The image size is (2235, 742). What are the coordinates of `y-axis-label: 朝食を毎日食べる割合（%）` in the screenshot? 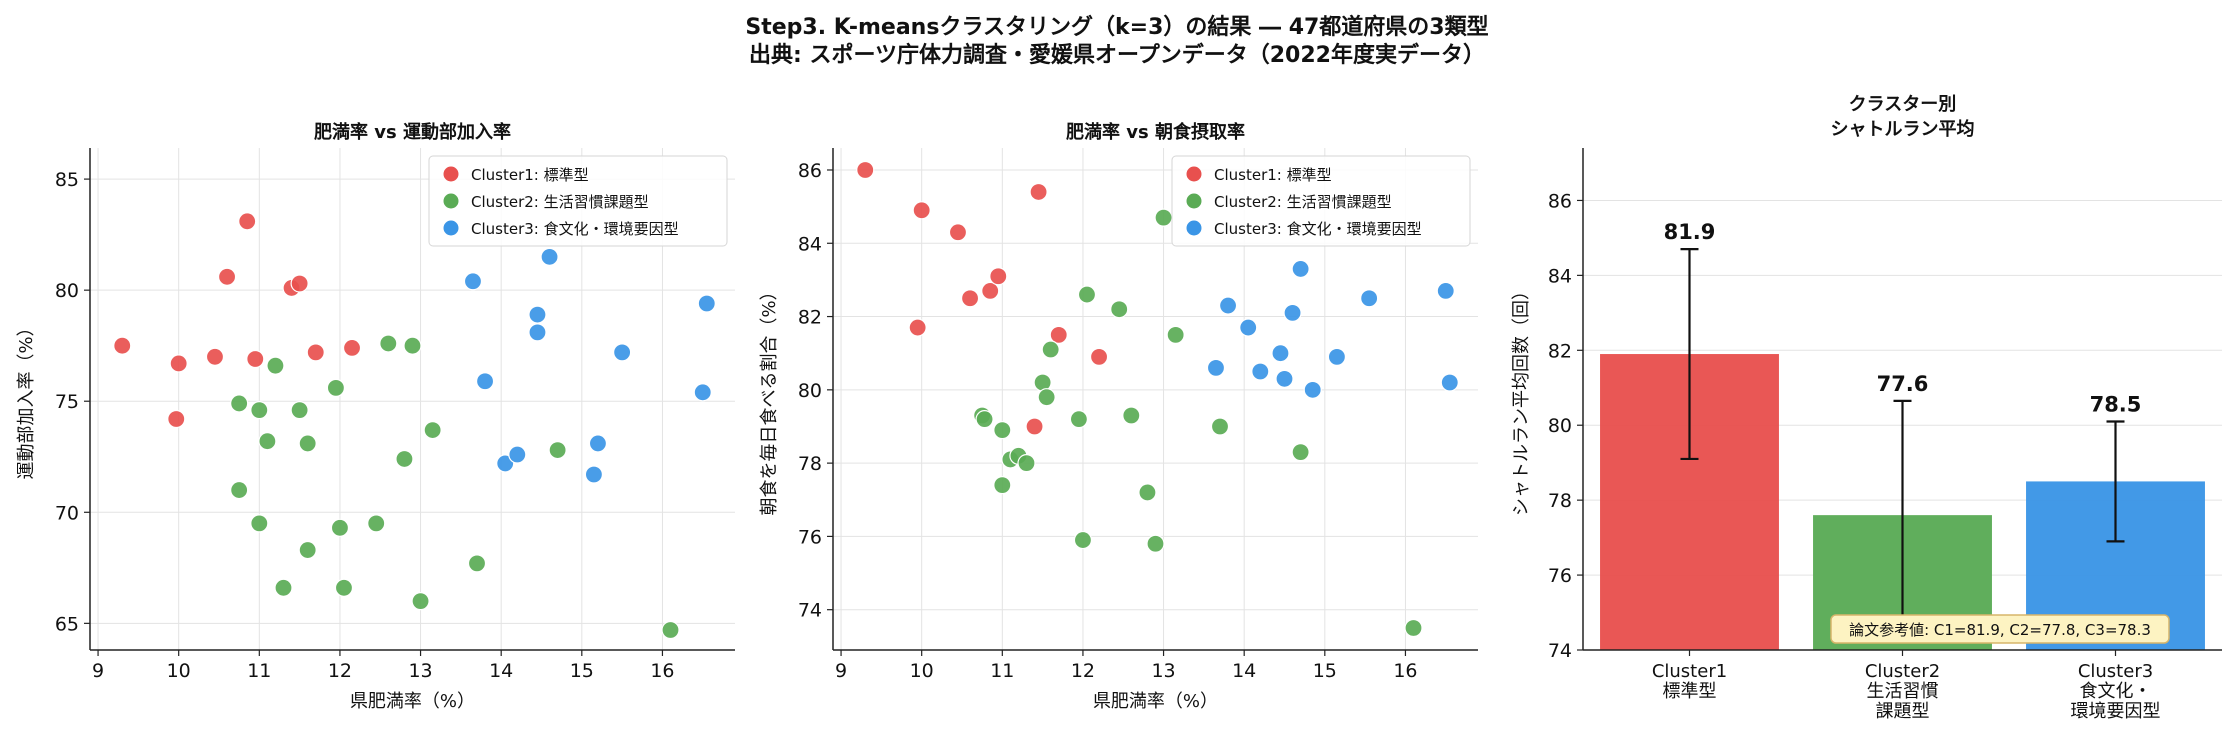 It's located at (769, 398).